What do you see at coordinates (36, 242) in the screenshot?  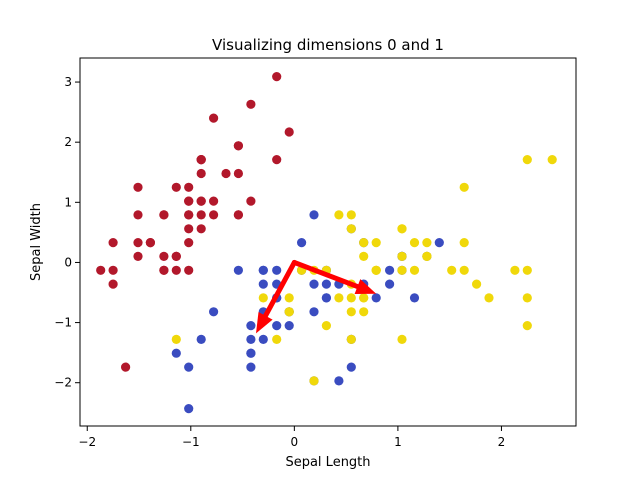 I see `y-axis-label: Sepal Width` at bounding box center [36, 242].